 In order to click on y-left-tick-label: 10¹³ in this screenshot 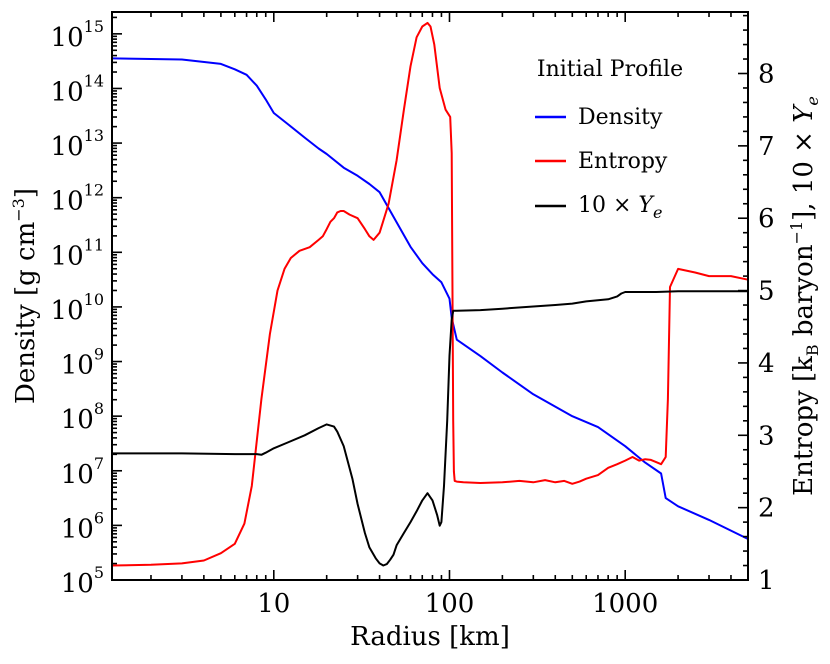, I will do `click(77, 144)`.